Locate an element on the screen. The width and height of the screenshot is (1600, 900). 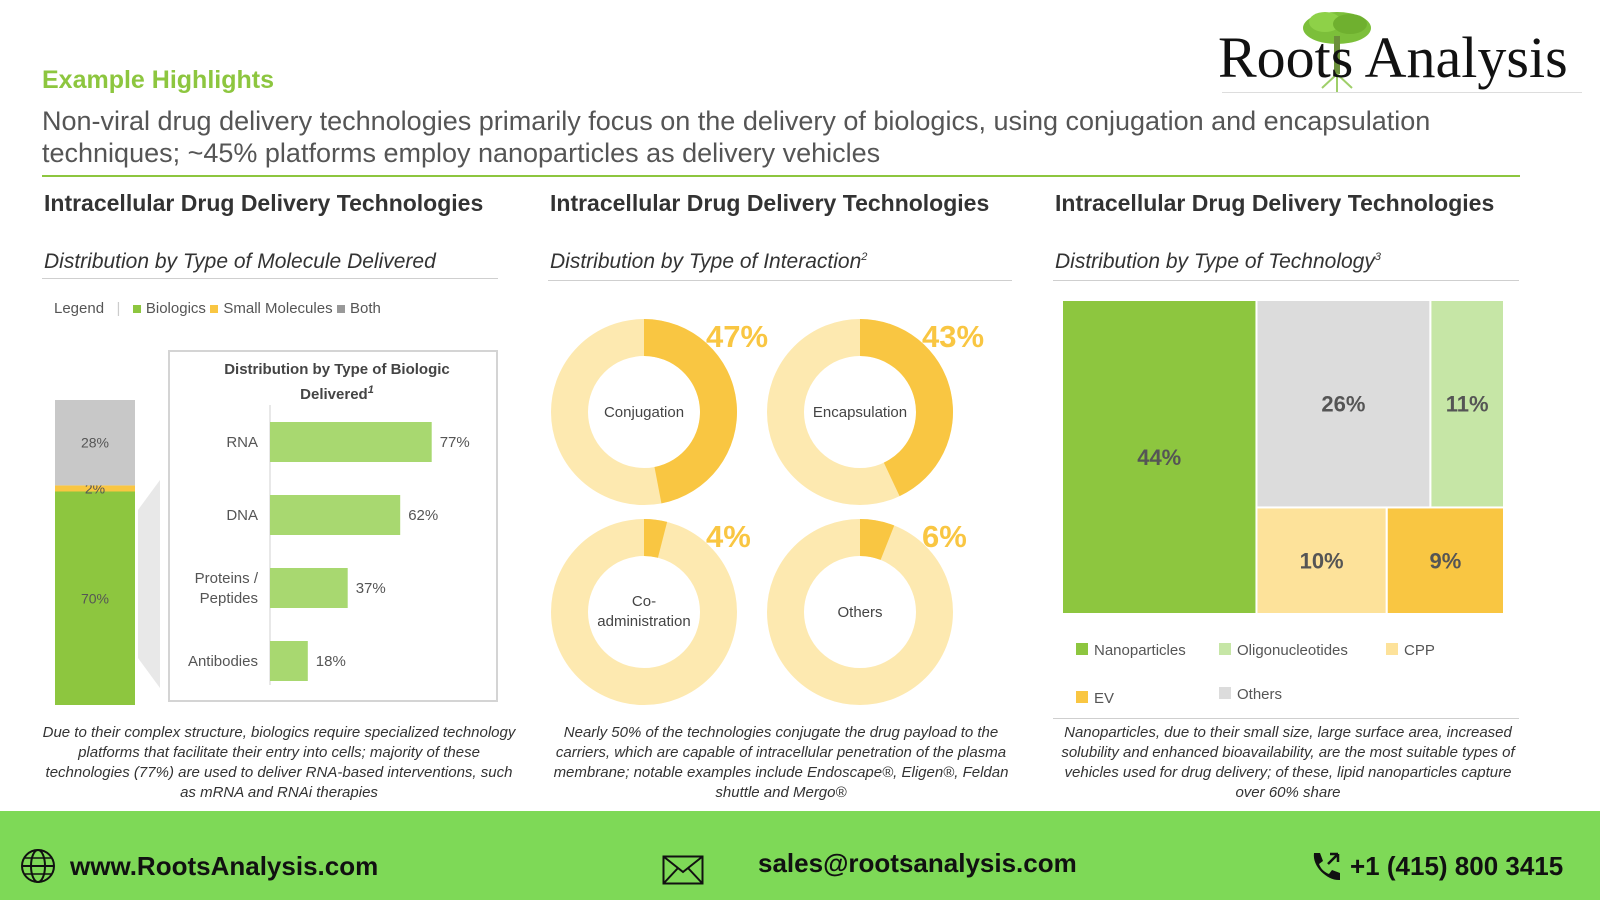
panel3-title: Intracellular Drug Delivery Technologies is located at coordinates (1275, 203).